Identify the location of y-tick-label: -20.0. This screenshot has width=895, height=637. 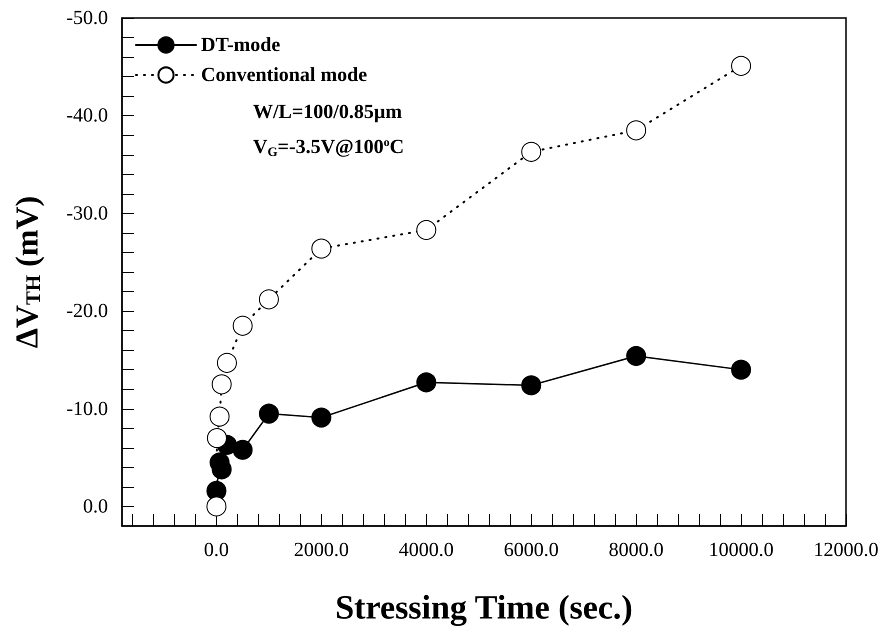
(87, 311).